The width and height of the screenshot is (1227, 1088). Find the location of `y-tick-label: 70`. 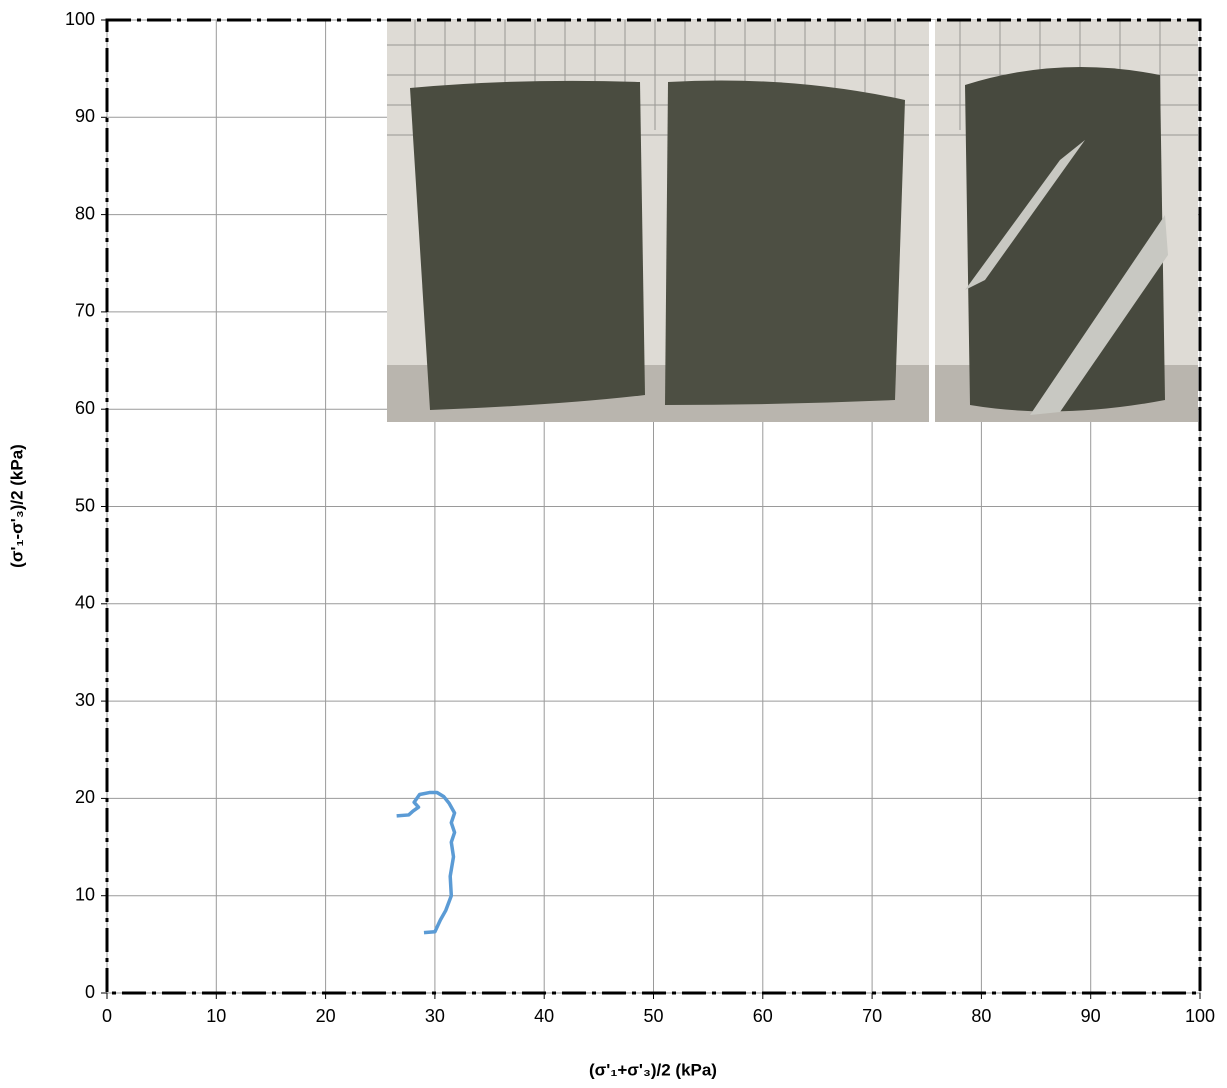

y-tick-label: 70 is located at coordinates (85, 311).